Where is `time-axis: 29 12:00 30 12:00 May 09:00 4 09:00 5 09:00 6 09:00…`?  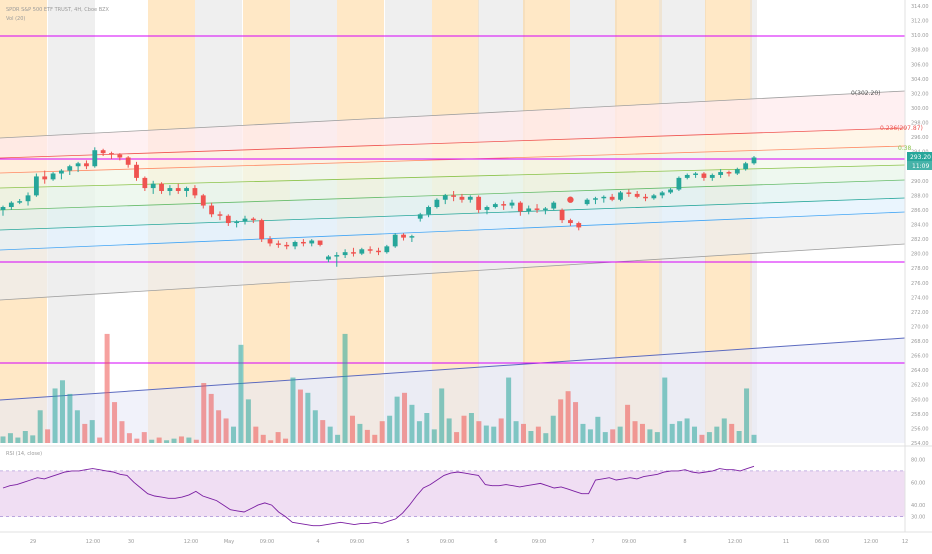 time-axis: 29 12:00 30 12:00 May 09:00 4 09:00 5 09:00 6 09:00… is located at coordinates (466, 538).